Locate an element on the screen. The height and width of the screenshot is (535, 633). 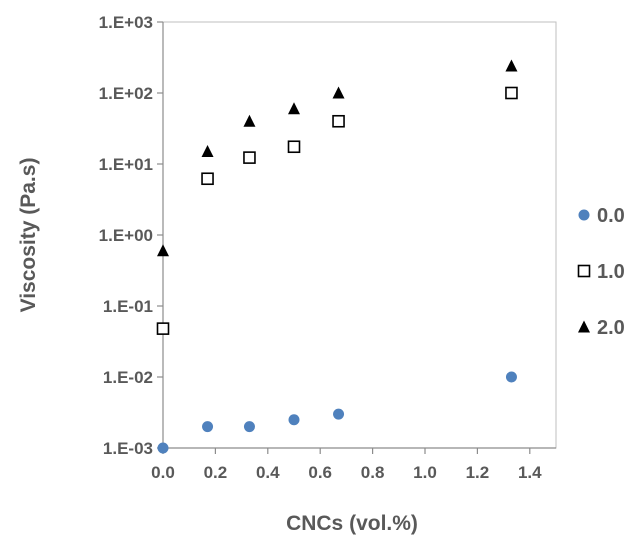
legend-label: 2.0 is located at coordinates (611, 328).